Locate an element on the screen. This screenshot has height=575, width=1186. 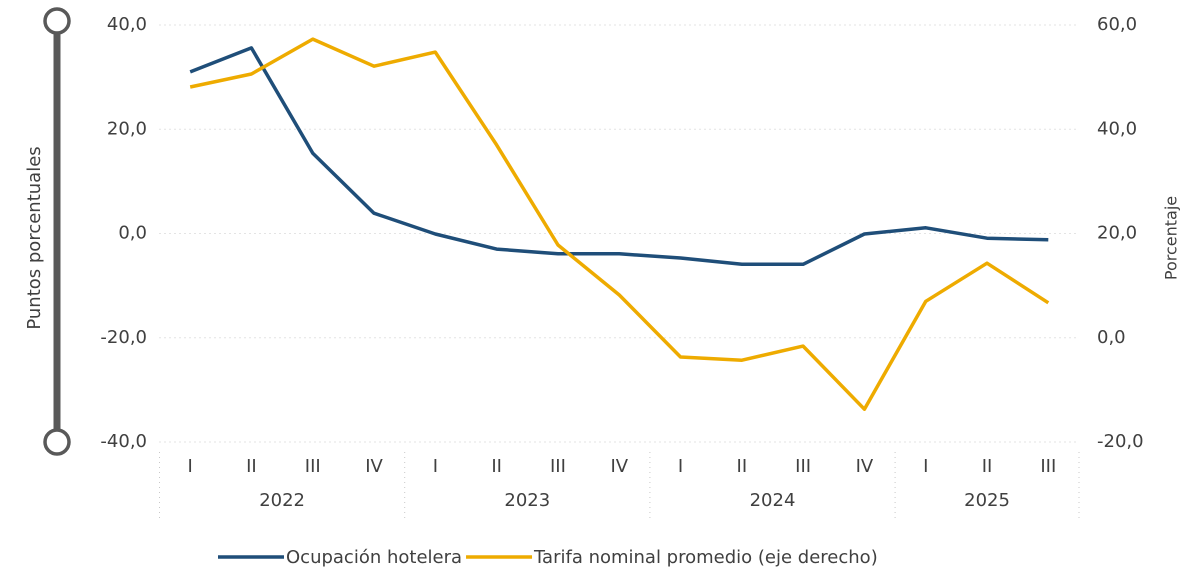
y2-tick-label: 60,0 is located at coordinates (1117, 24).